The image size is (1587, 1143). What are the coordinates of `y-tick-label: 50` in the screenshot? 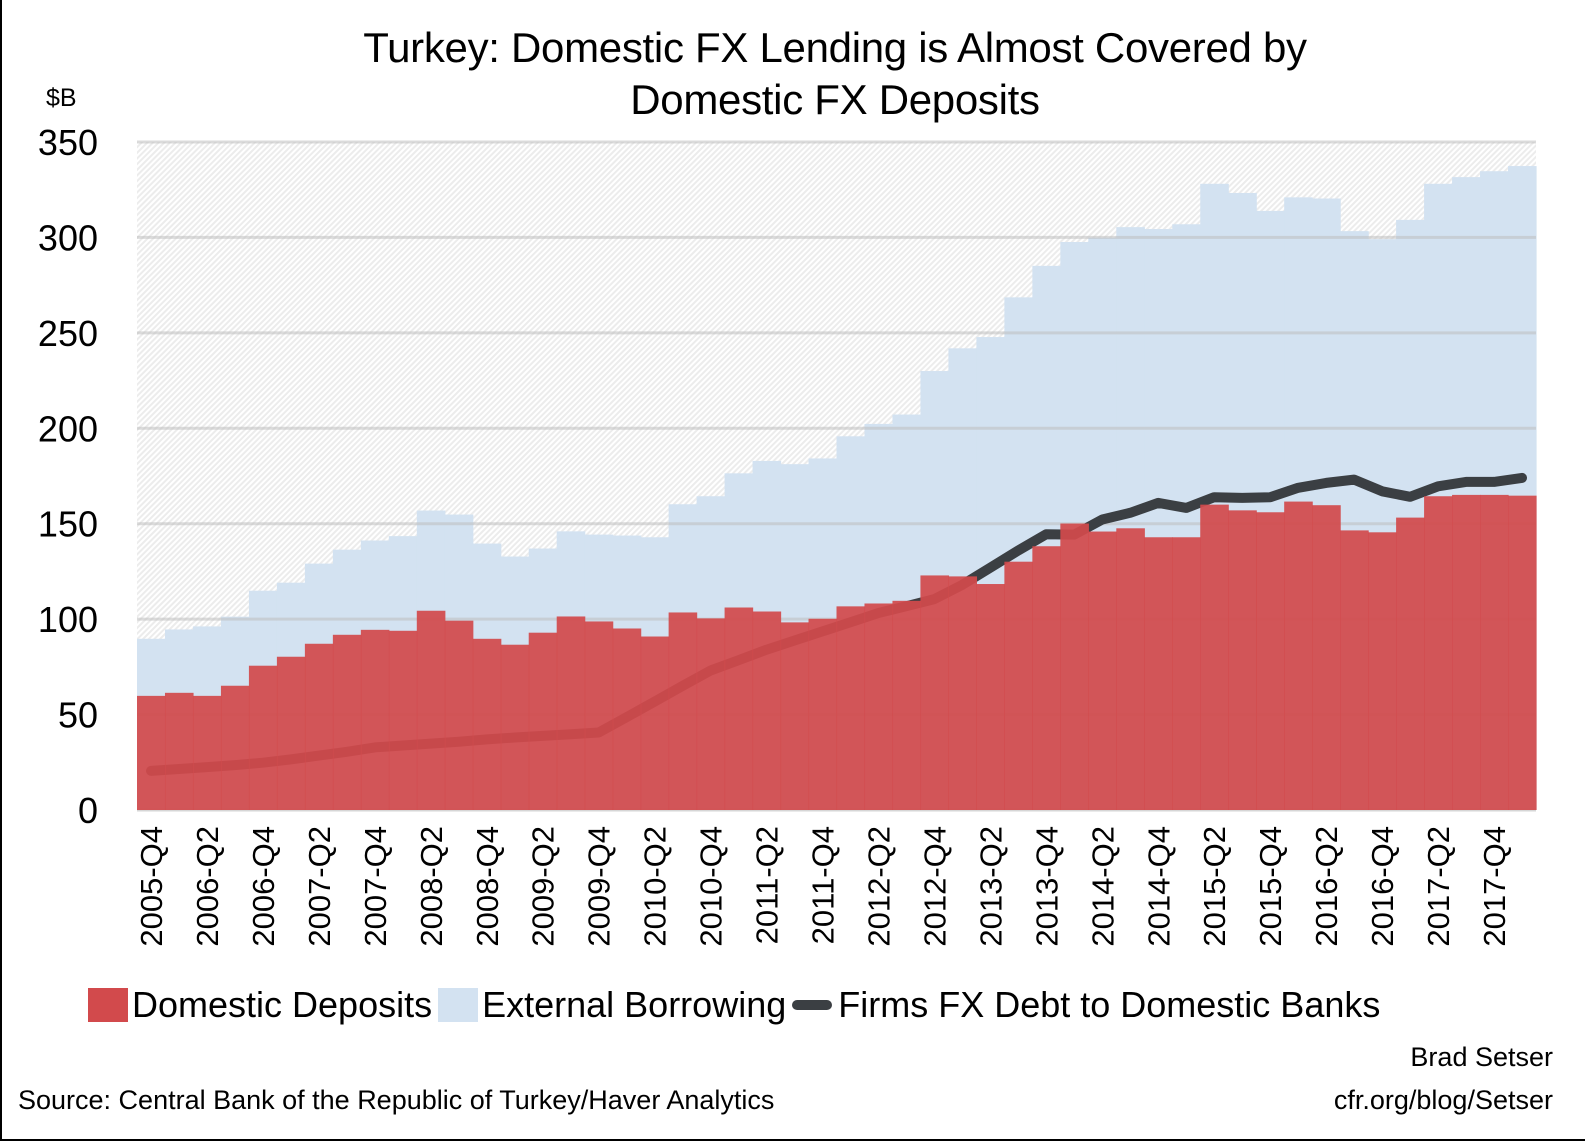 It's located at (78, 715).